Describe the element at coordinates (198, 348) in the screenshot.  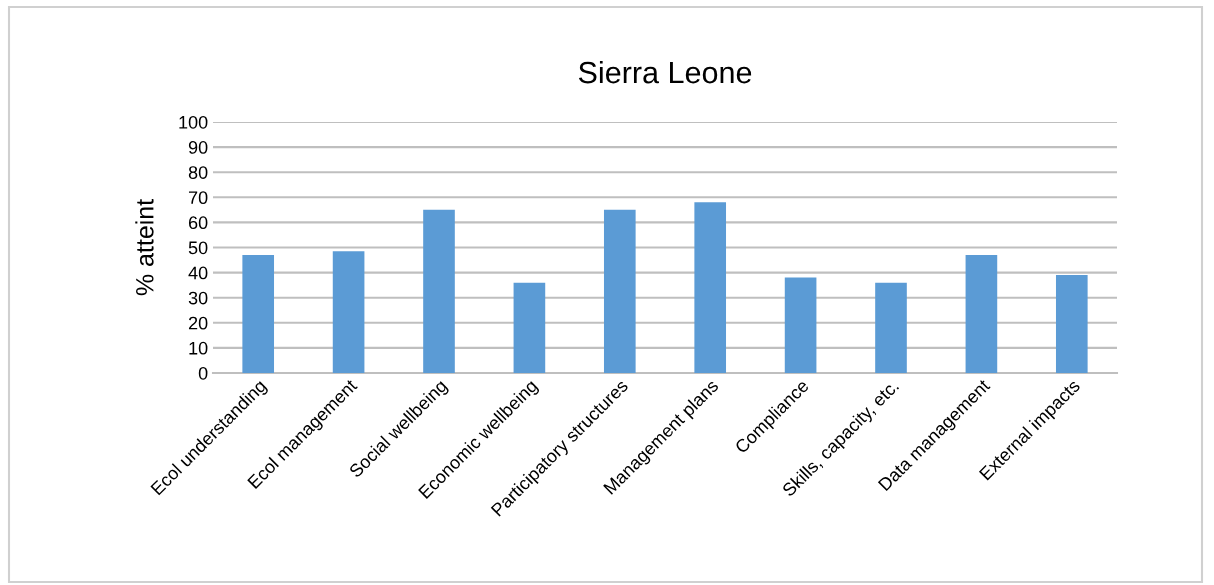
I see `y-tick-label: 10` at that location.